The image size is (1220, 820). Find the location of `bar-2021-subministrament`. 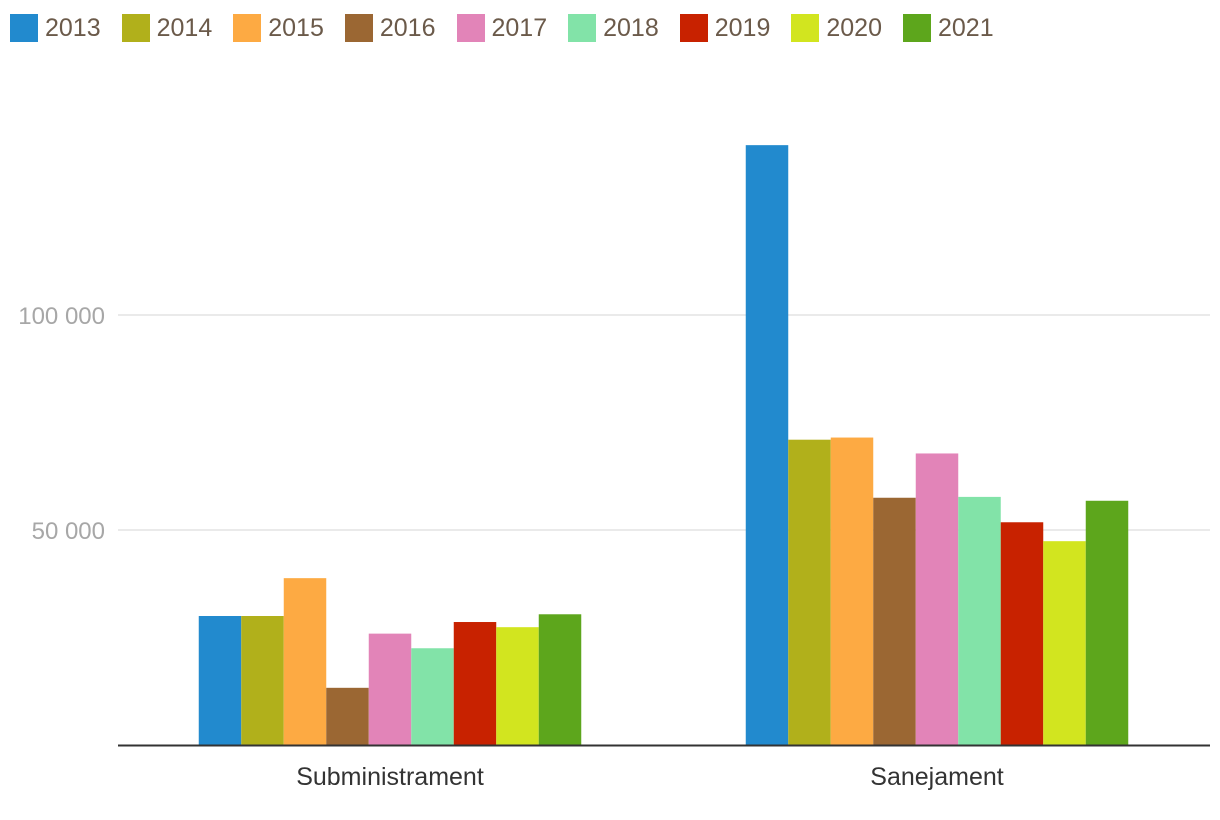

bar-2021-subministrament is located at coordinates (560, 679).